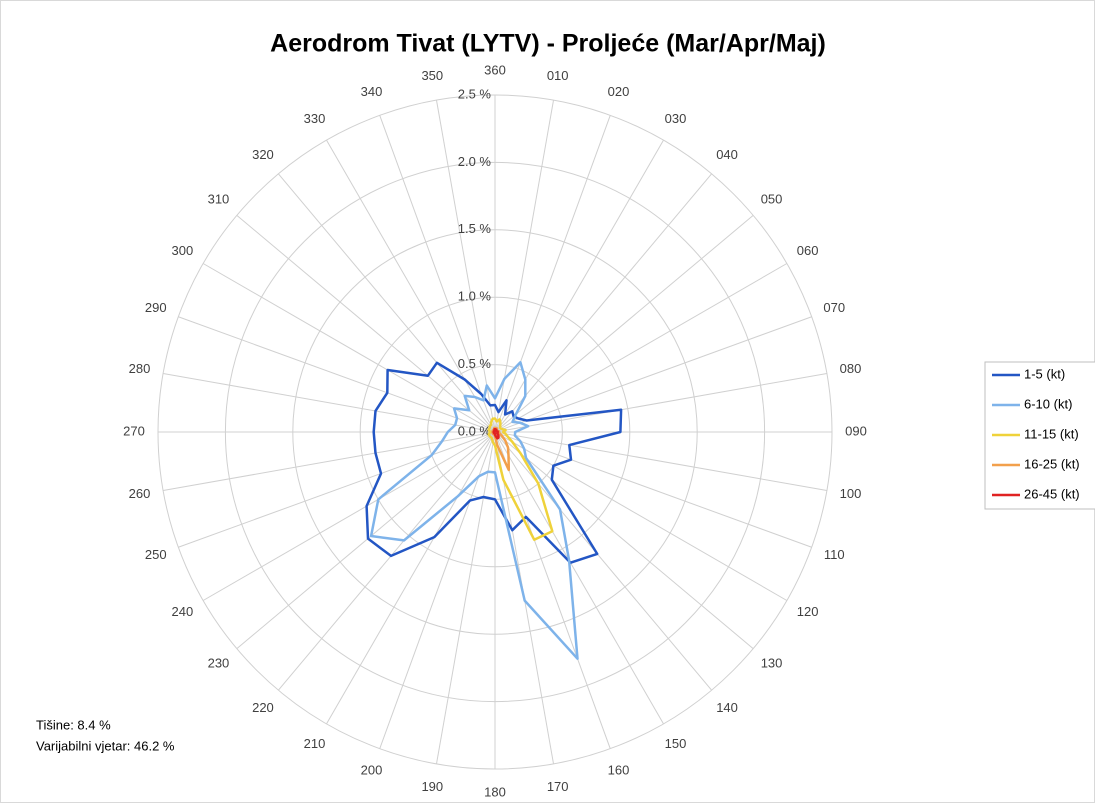 This screenshot has width=1095, height=803. What do you see at coordinates (372, 770) in the screenshot?
I see `category-label: 200` at bounding box center [372, 770].